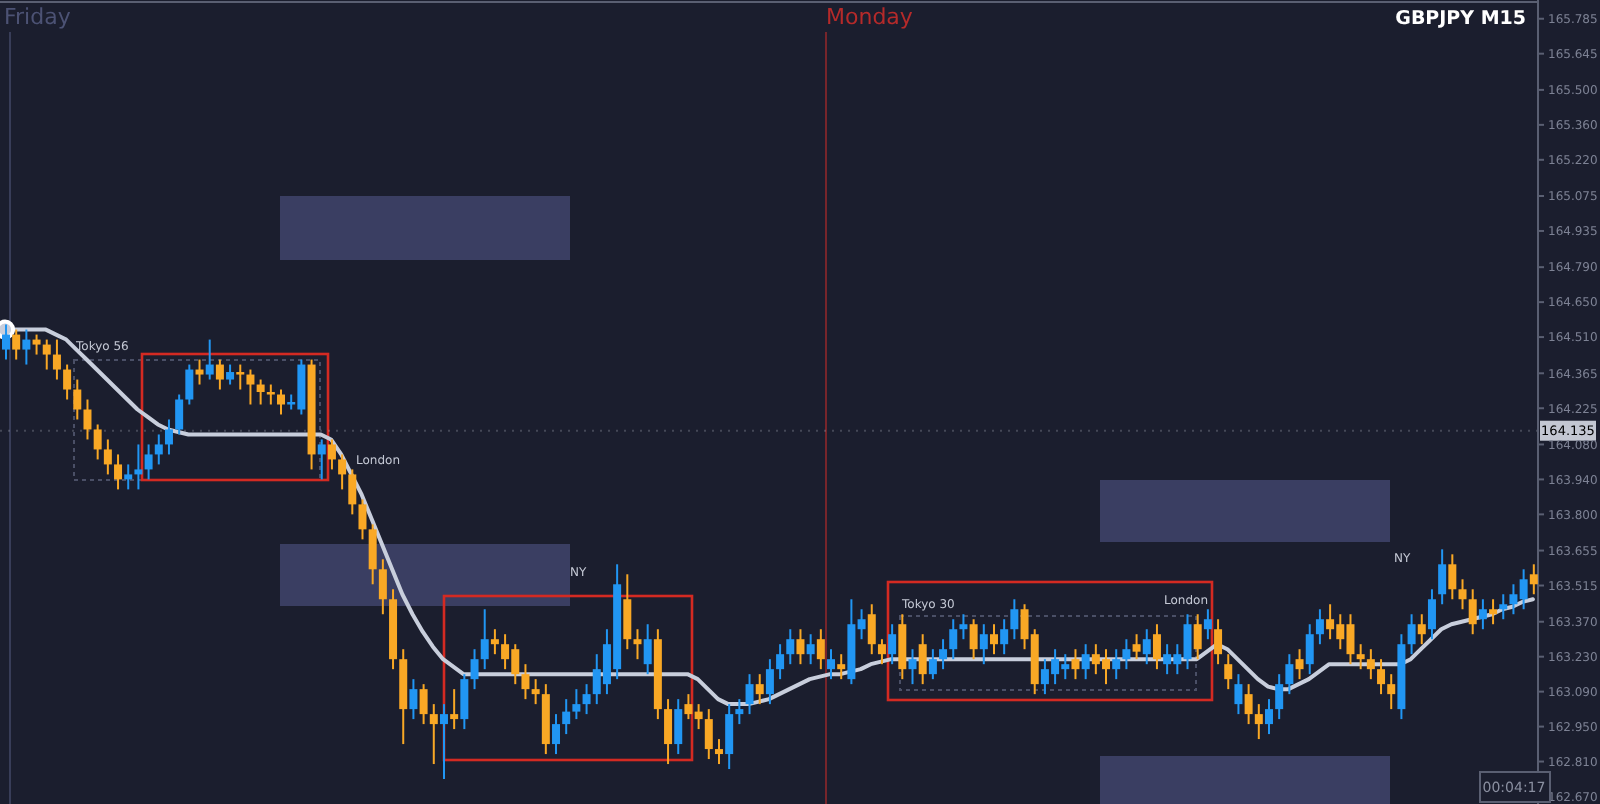 This screenshot has height=804, width=1600. Describe the element at coordinates (38, 17) in the screenshot. I see `annotation: Friday` at that location.